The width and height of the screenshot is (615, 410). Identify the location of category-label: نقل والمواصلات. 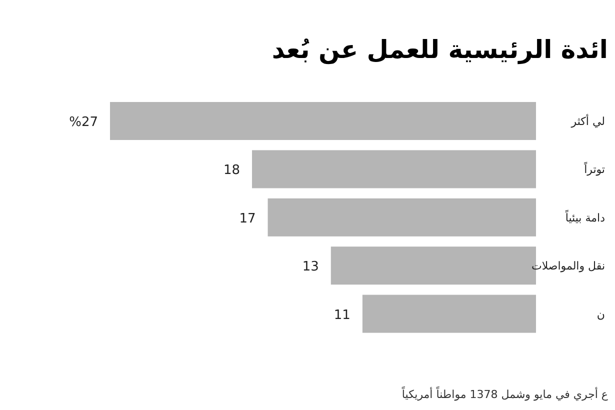
(568, 266).